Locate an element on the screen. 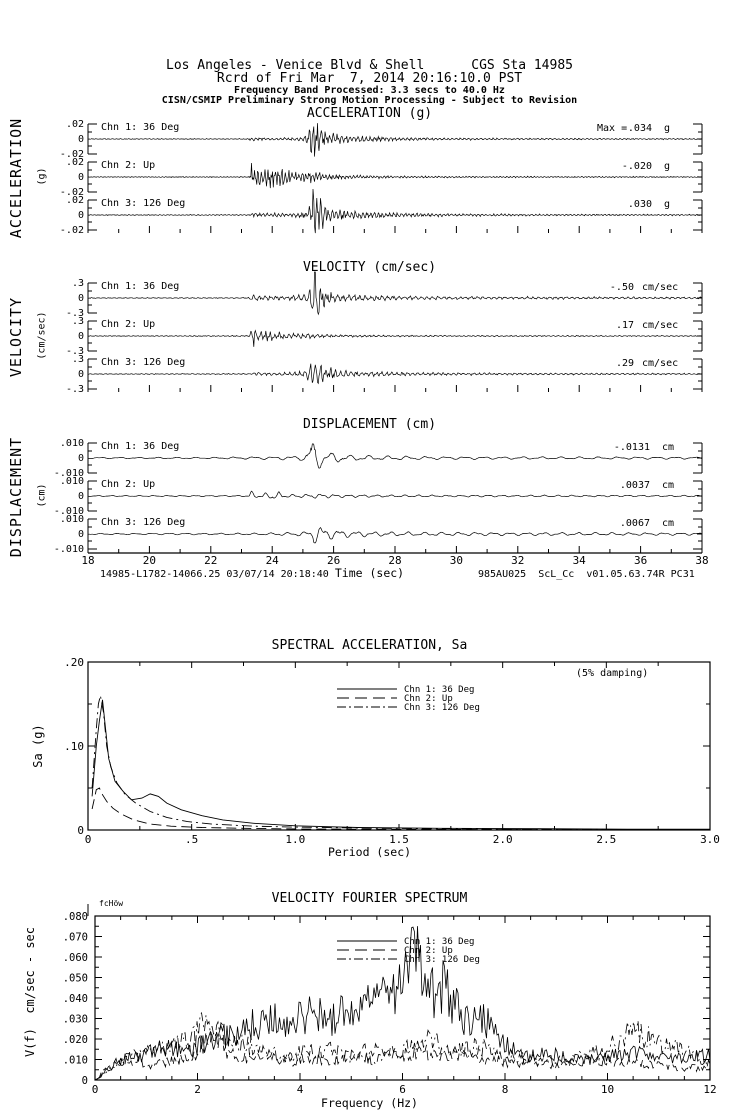  sa-y-tick-label: 0 is located at coordinates (80, 830).